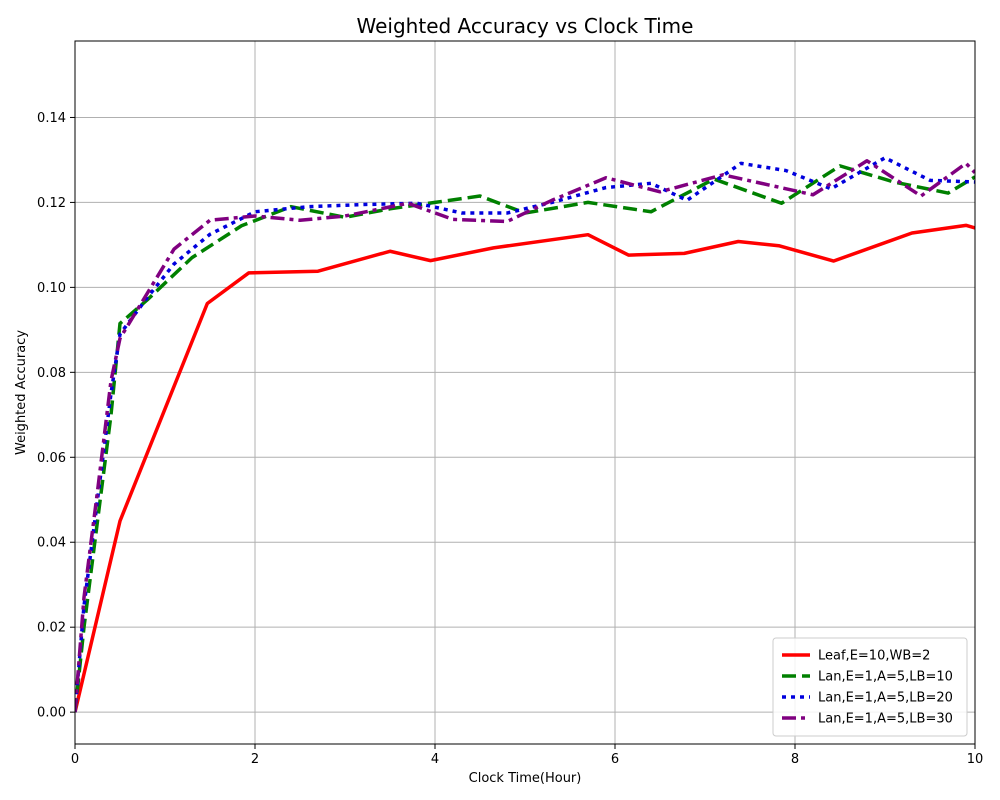  Describe the element at coordinates (51, 543) in the screenshot. I see `y-tick-label: 0.04` at that location.